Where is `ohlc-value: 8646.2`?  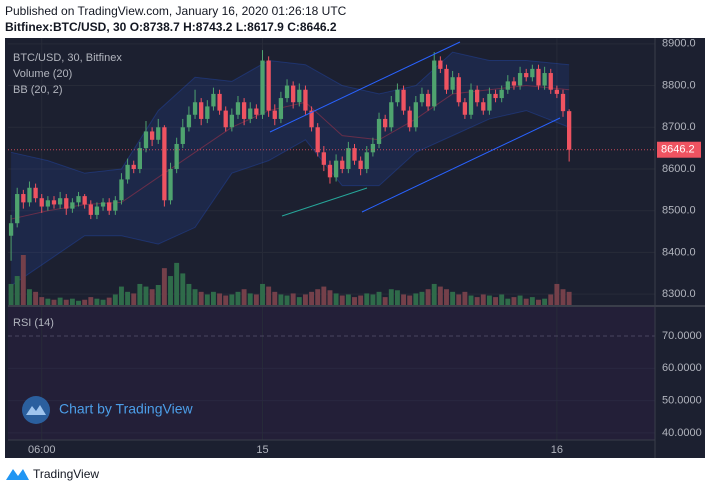
ohlc-value: 8646.2 is located at coordinates (318, 27).